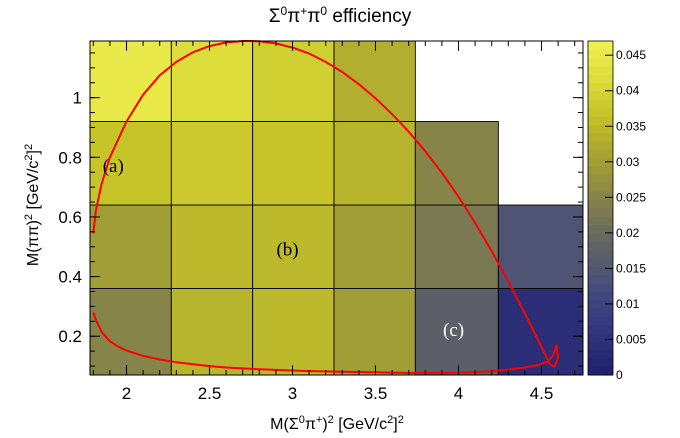  Describe the element at coordinates (628, 91) in the screenshot. I see `colorbar-tick-label: 0.04` at that location.